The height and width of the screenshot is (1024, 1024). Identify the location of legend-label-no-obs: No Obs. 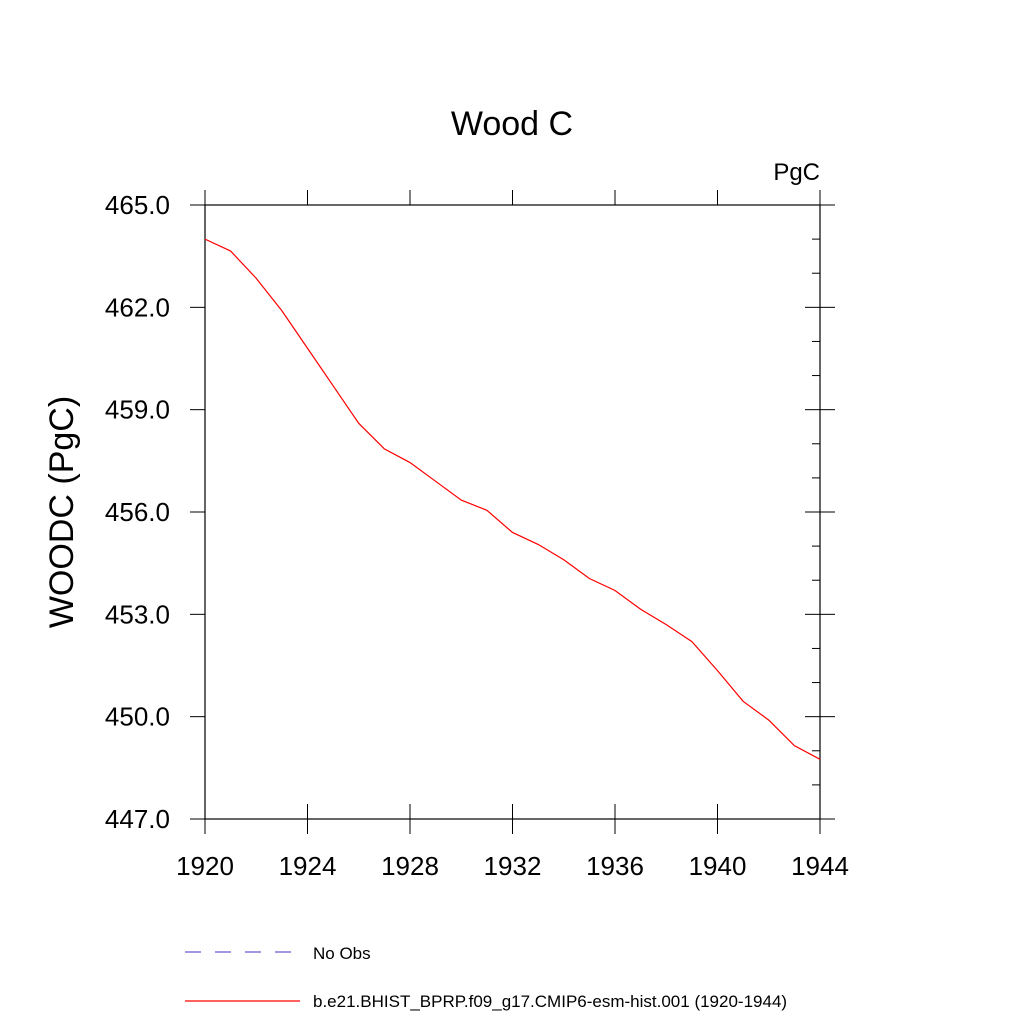
(342, 953).